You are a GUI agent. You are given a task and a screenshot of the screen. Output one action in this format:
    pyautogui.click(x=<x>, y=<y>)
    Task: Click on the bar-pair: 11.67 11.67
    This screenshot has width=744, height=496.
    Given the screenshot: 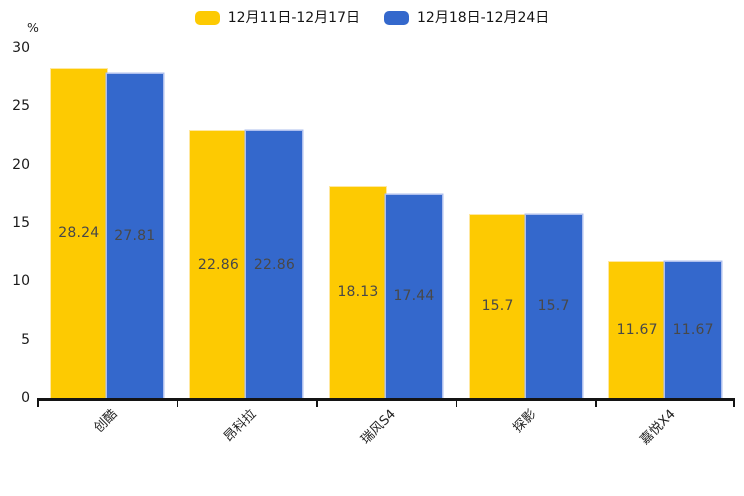 What is the action you would take?
    pyautogui.click(x=665, y=329)
    